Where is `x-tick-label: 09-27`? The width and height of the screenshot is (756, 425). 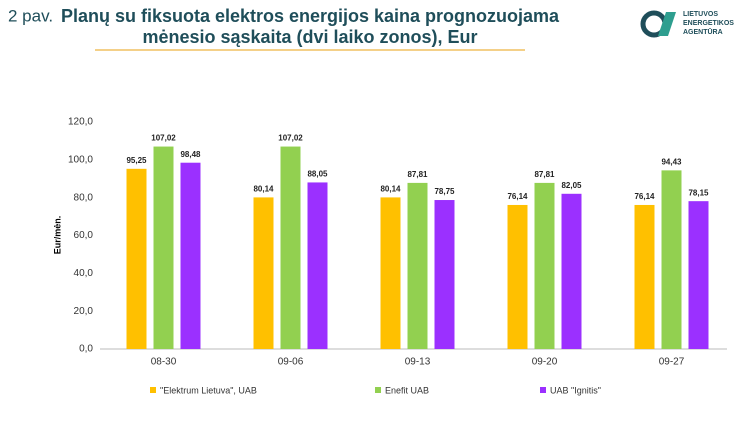
x-tick-label: 09-27 is located at coordinates (672, 362).